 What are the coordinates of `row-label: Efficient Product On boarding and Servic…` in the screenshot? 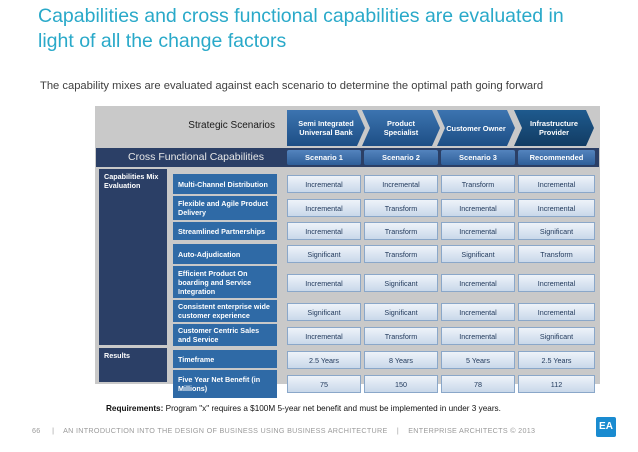 It's located at (225, 282).